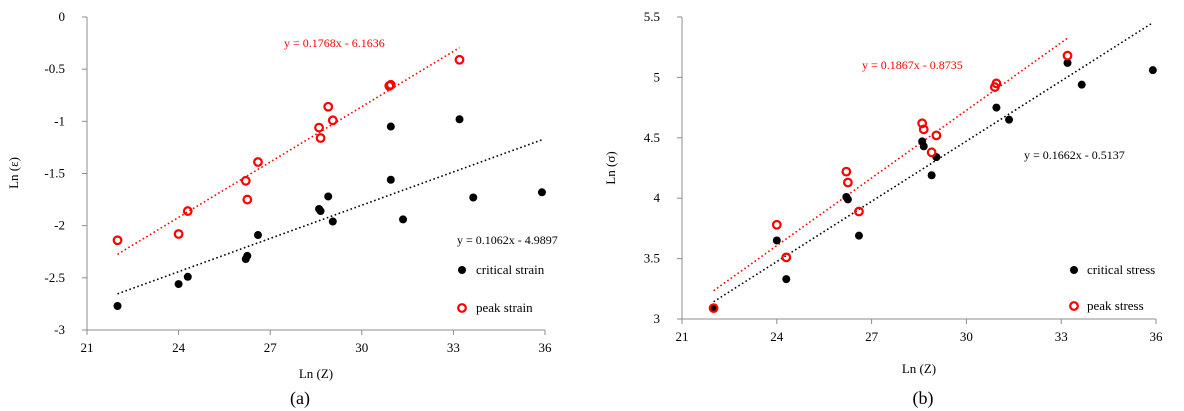 The height and width of the screenshot is (411, 1184). I want to click on y-tick-label: 0, so click(62, 16).